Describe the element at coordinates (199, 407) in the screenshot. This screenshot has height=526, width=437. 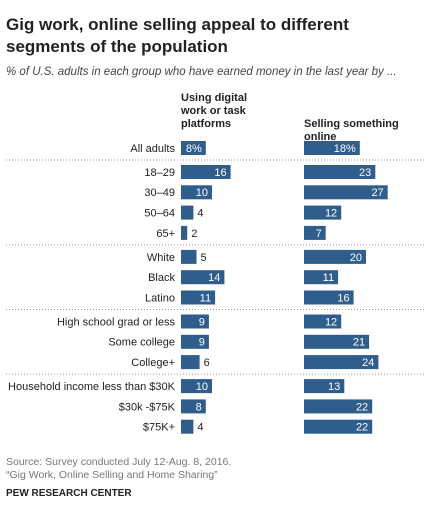
I see `value-label: 8` at that location.